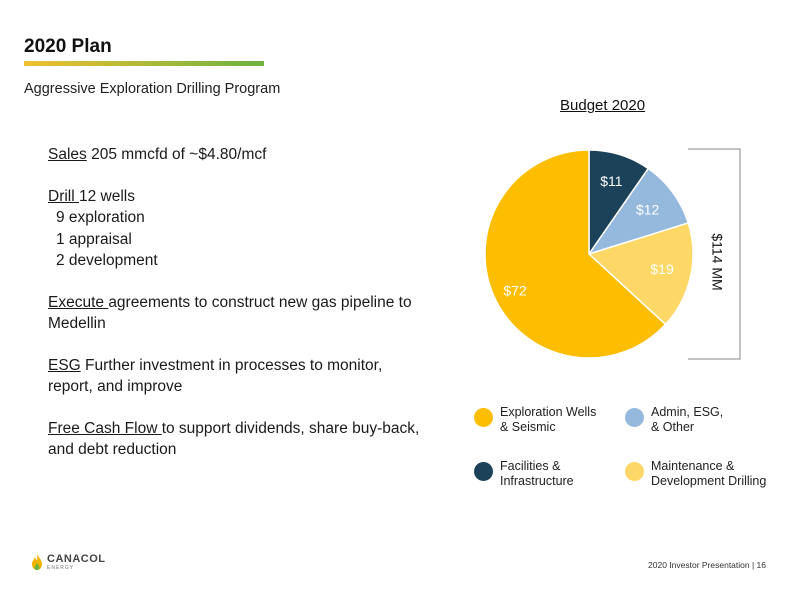 This screenshot has height=600, width=800. What do you see at coordinates (634, 417) in the screenshot?
I see `legend-swatch-admin` at bounding box center [634, 417].